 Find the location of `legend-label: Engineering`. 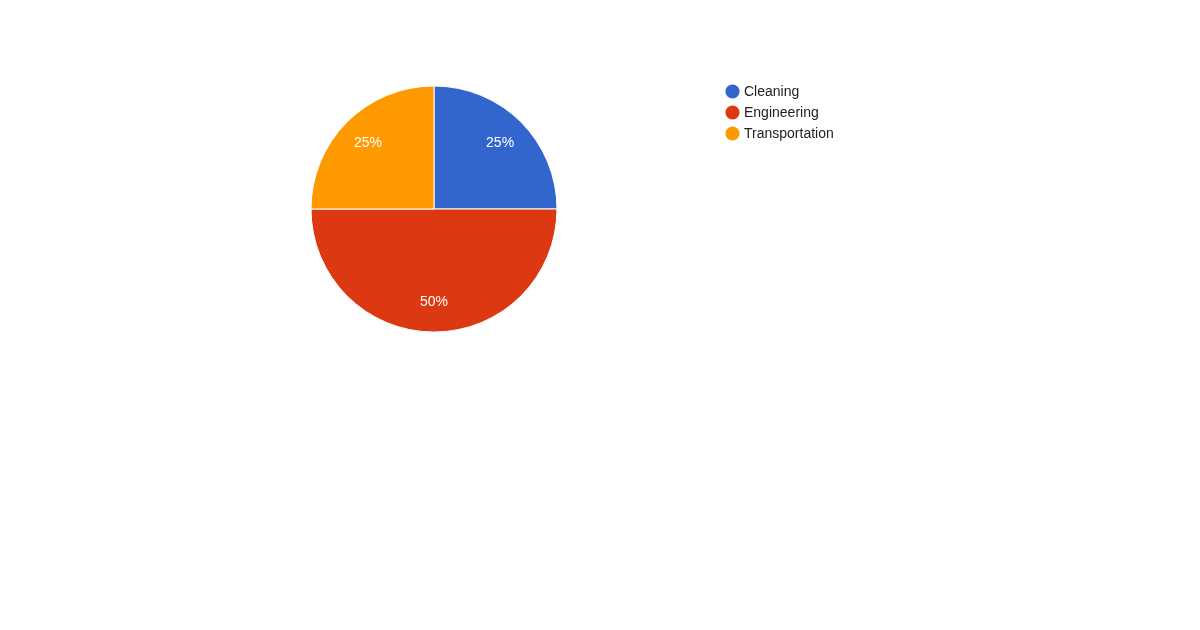

legend-label: Engineering is located at coordinates (781, 111).